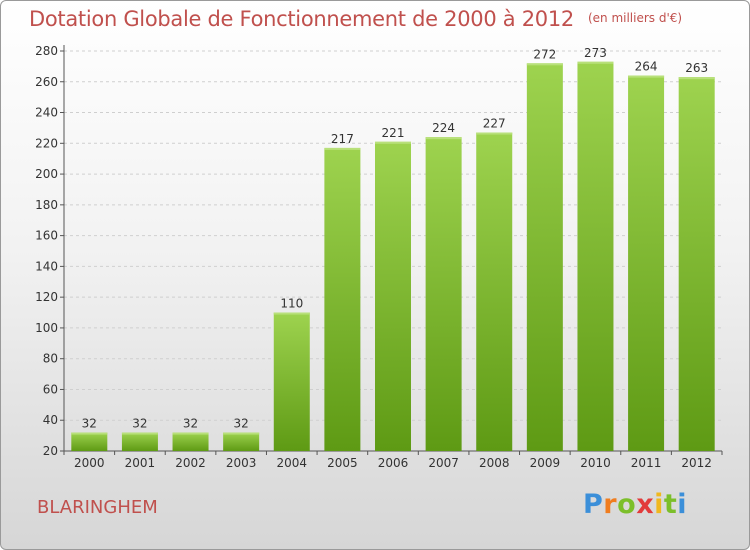 The height and width of the screenshot is (550, 750). What do you see at coordinates (443, 128) in the screenshot?
I see `data-label: 224` at bounding box center [443, 128].